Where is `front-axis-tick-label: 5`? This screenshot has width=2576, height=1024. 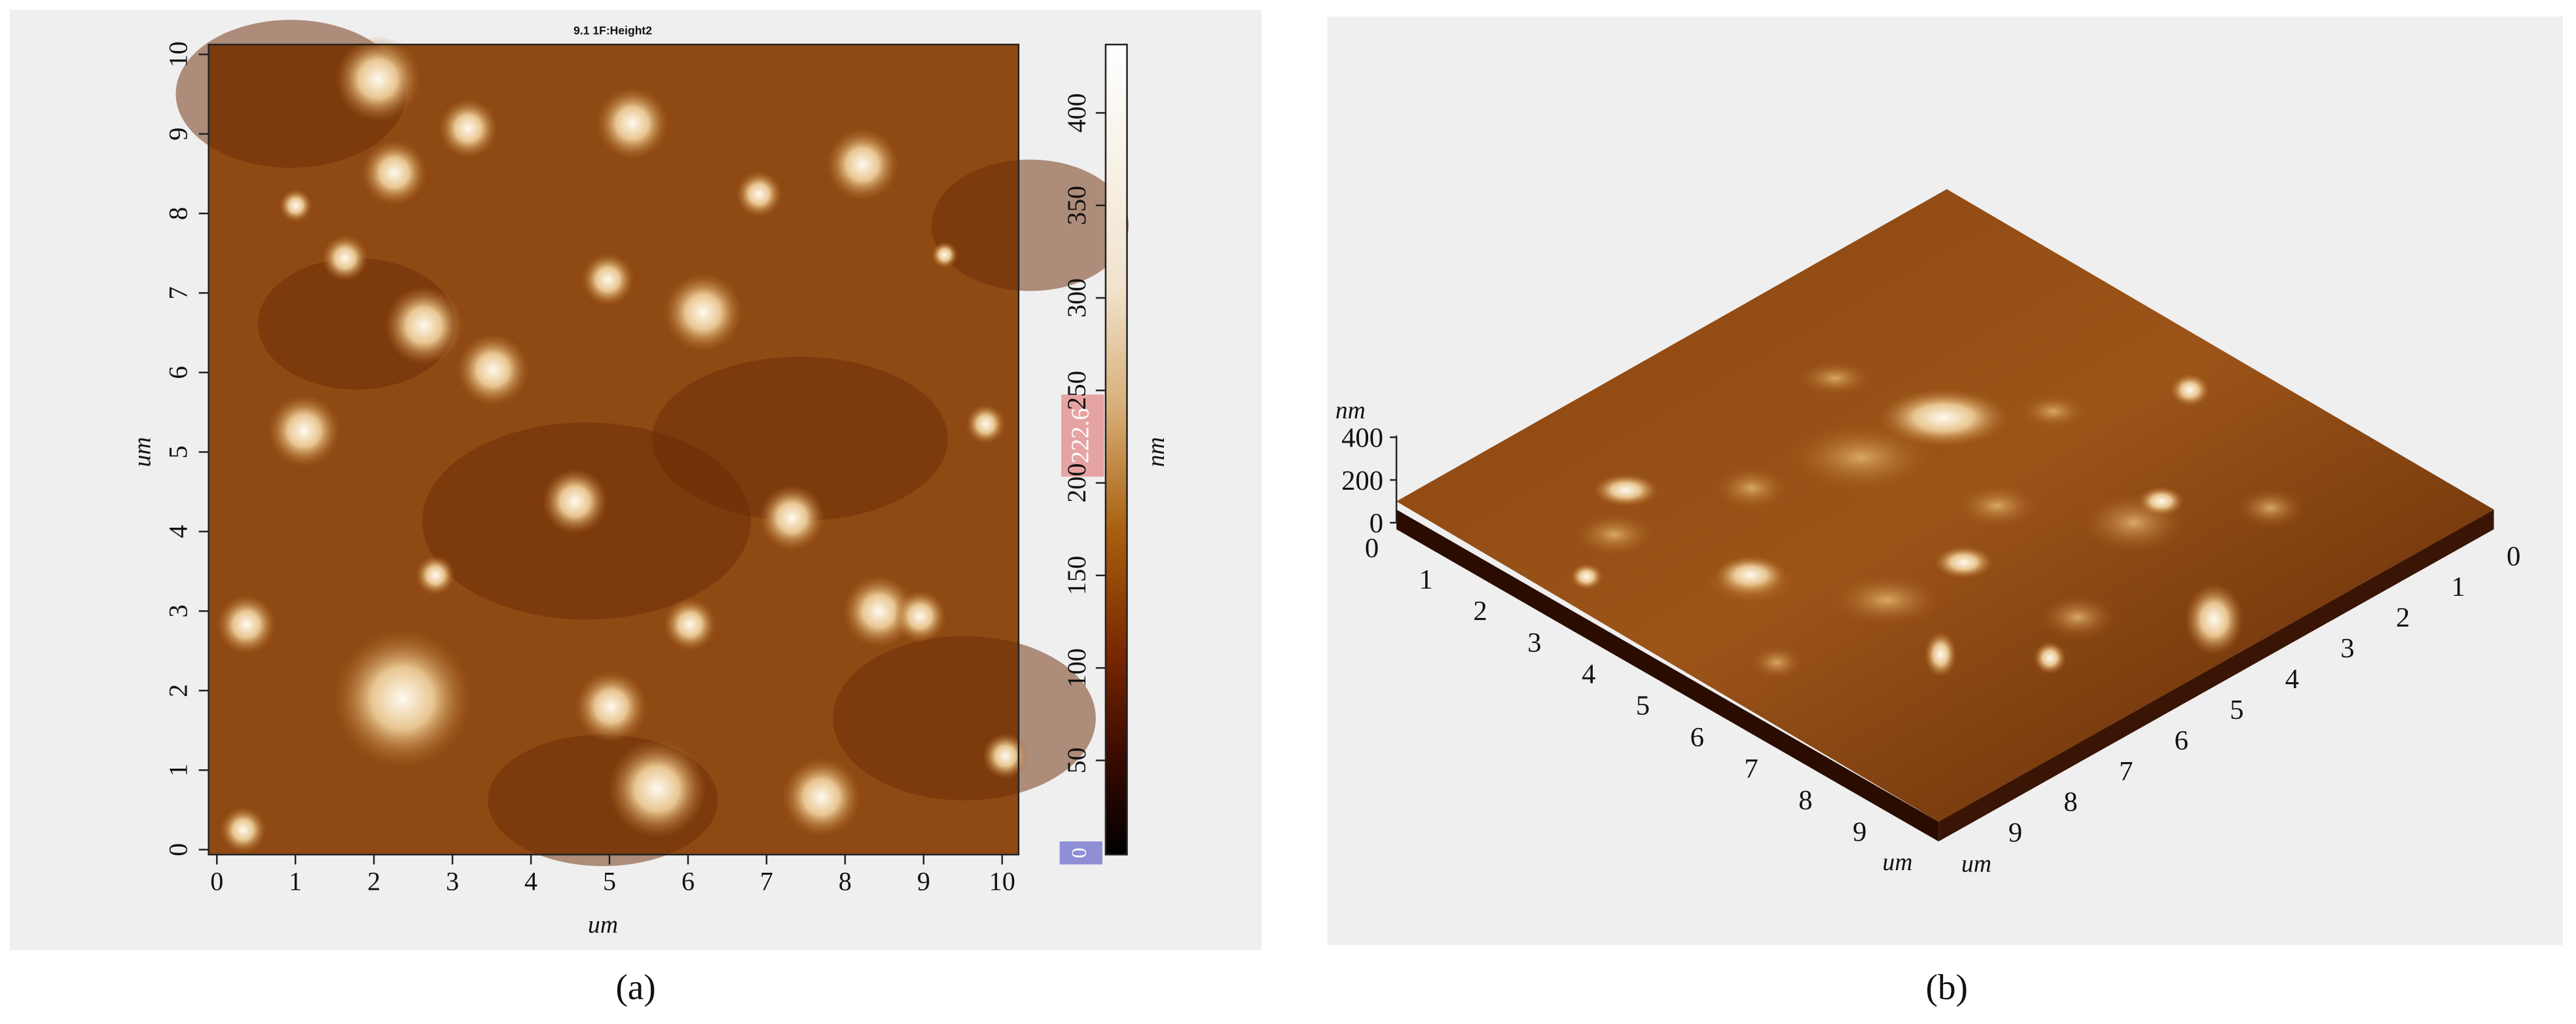 front-axis-tick-label: 5 is located at coordinates (1643, 707).